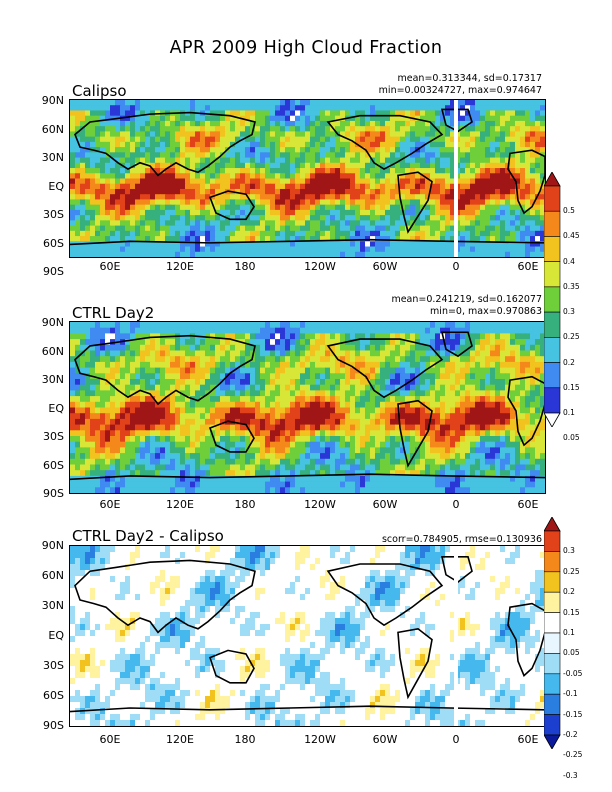 Image resolution: width=612 pixels, height=792 pixels. Describe the element at coordinates (570, 775) in the screenshot. I see `colorbar-label: -0.3` at that location.